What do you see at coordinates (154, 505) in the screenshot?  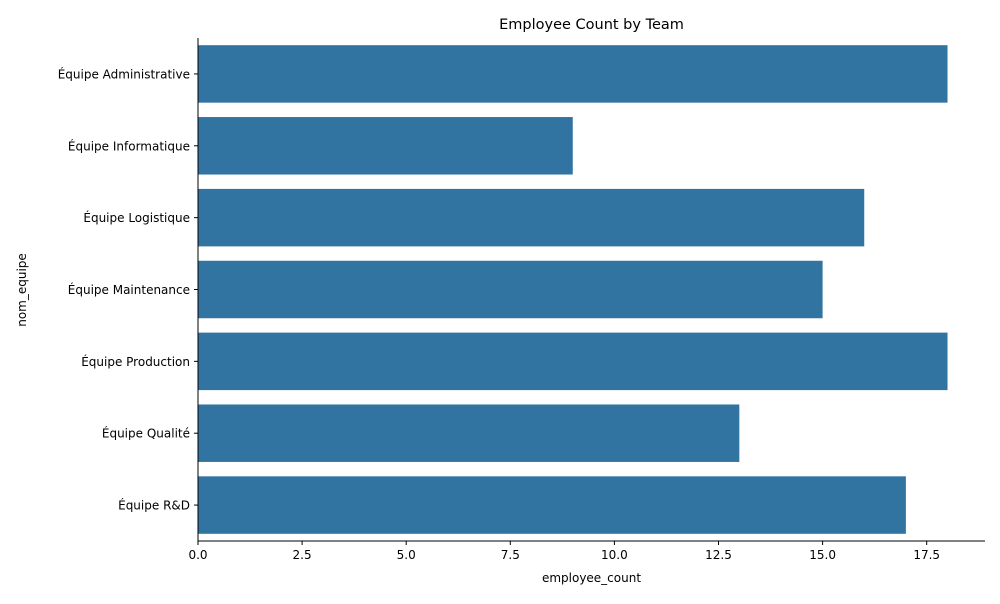 I see `y-tick-label: Équipe R&D` at bounding box center [154, 505].